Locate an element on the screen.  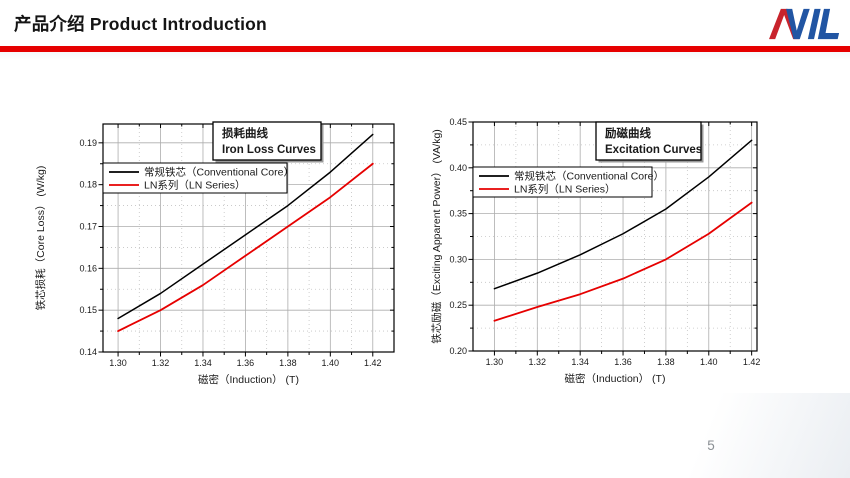
svg-text: 0.30 is located at coordinates (458, 259).